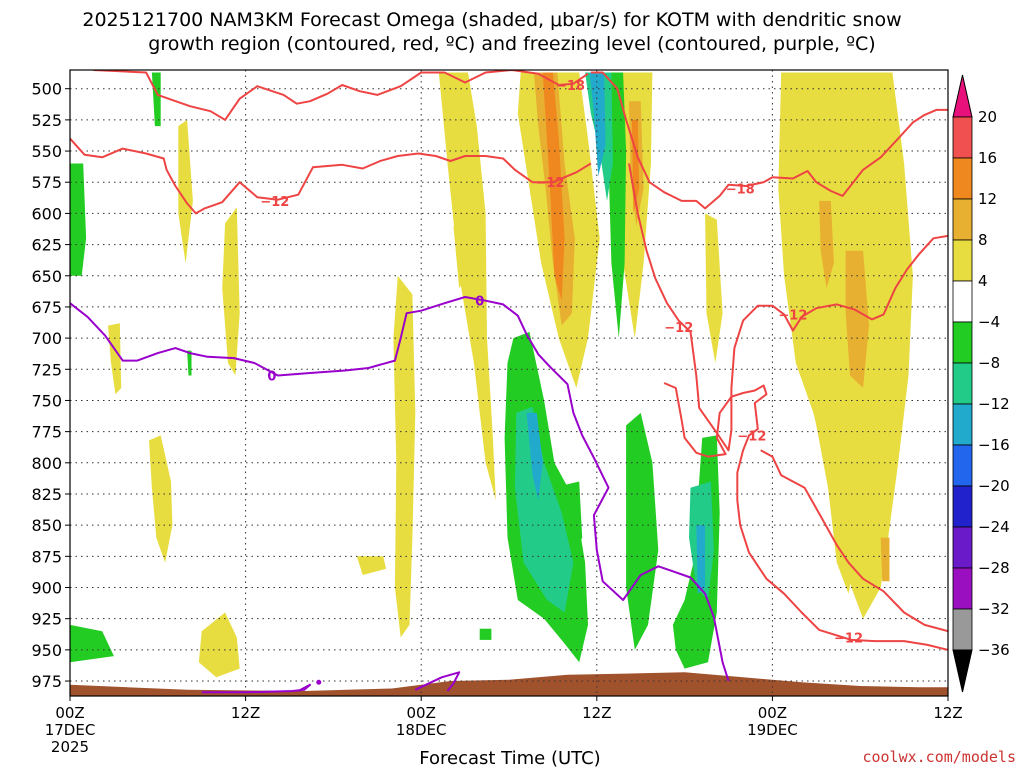 The height and width of the screenshot is (768, 1024). I want to click on colorbar-label: −20, so click(994, 486).